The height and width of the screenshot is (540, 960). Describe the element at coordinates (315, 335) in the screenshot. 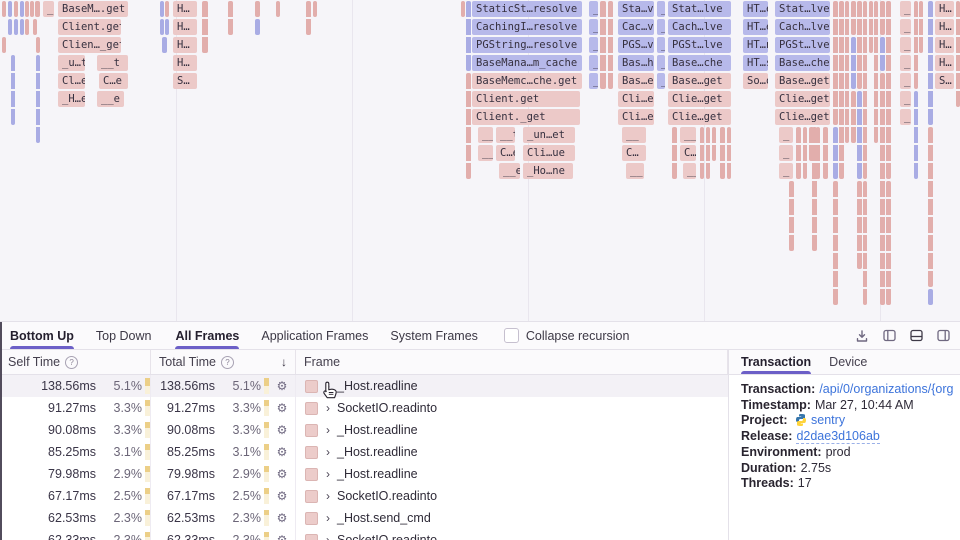

I see `tab-application-frames: Application Frames` at that location.